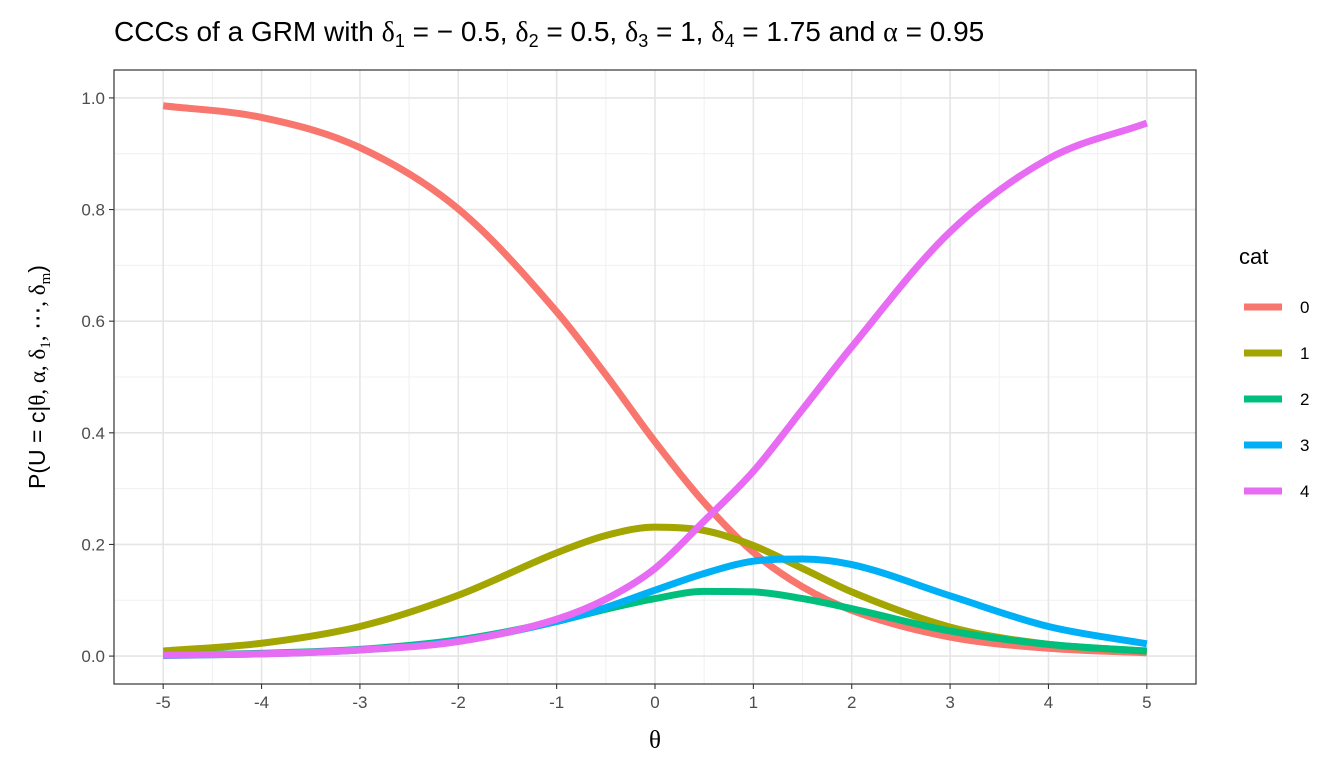 This screenshot has width=1344, height=768. Describe the element at coordinates (556, 702) in the screenshot. I see `x-tick-label: -1` at that location.